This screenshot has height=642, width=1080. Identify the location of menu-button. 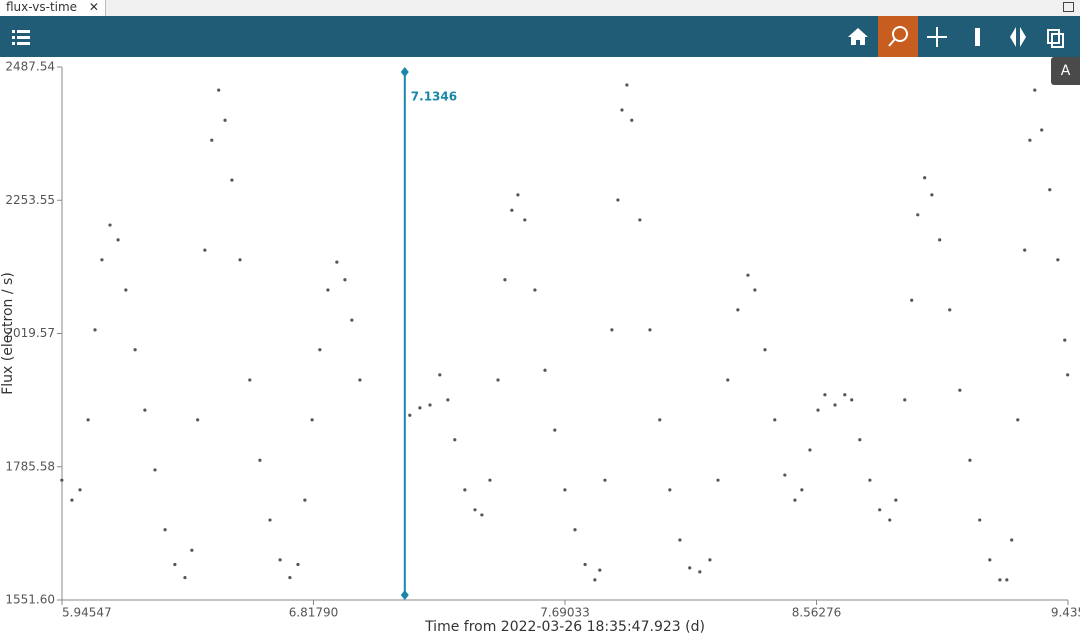
(21, 37).